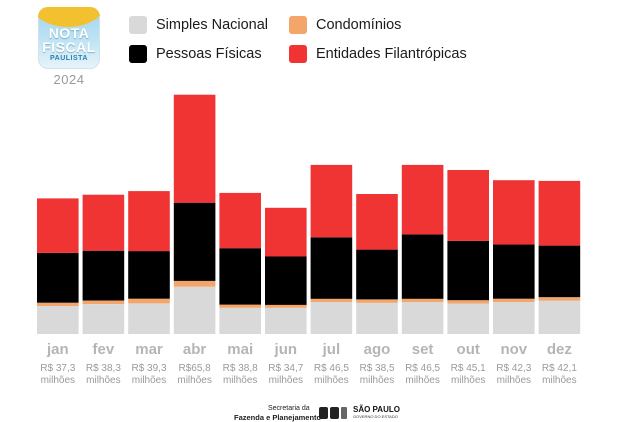 The height and width of the screenshot is (422, 620). What do you see at coordinates (57, 368) in the screenshot?
I see `total-label-jan: R$ 37,3` at bounding box center [57, 368].